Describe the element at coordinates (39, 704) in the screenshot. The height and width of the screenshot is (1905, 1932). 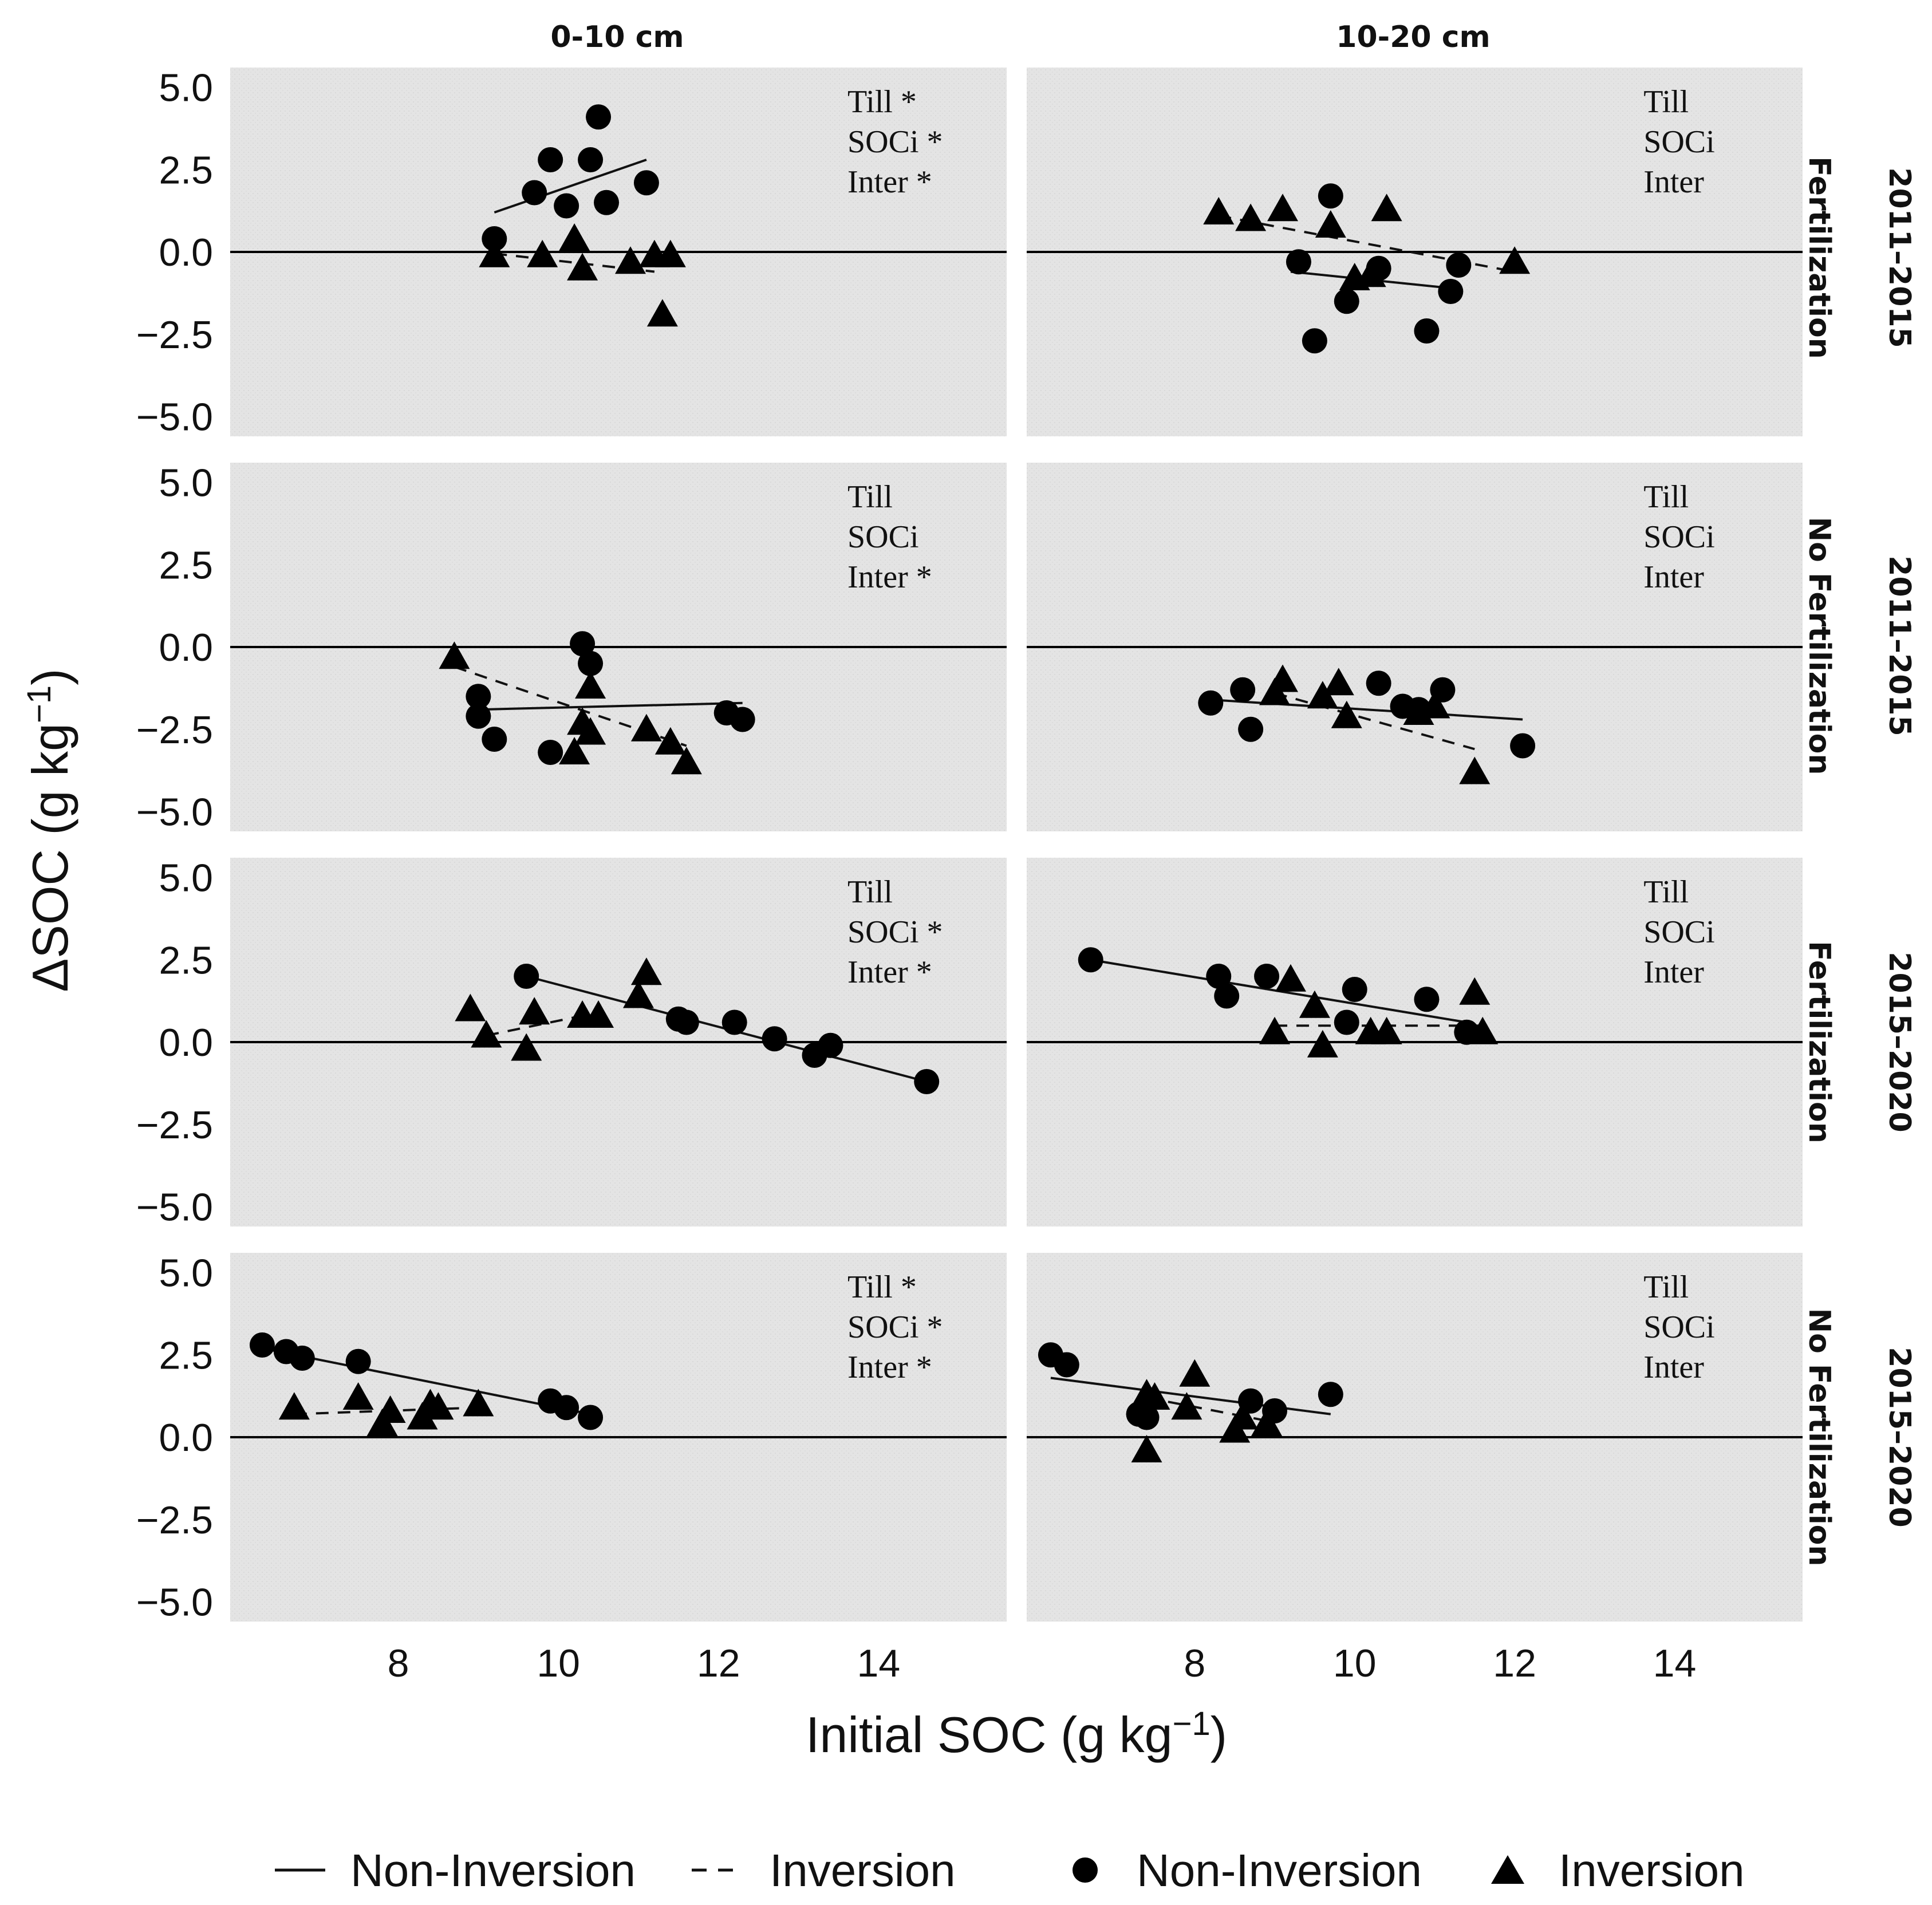
I see `y-axis-title-sup: −1` at that location.